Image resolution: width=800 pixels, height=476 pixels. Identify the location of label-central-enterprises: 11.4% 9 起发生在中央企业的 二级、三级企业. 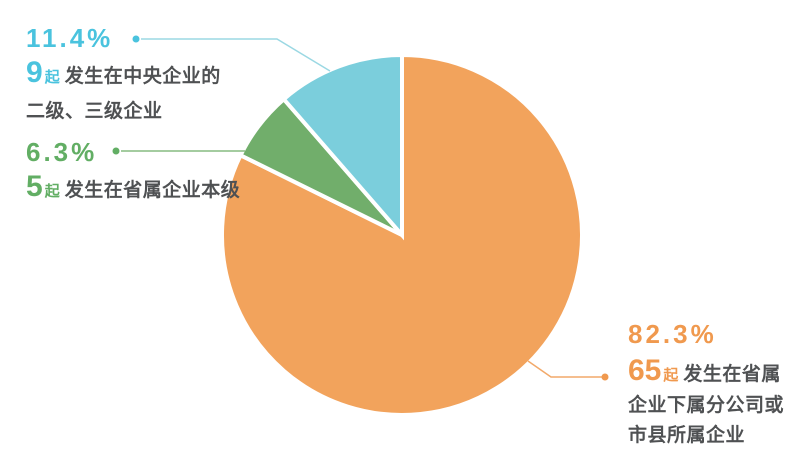
(123, 74).